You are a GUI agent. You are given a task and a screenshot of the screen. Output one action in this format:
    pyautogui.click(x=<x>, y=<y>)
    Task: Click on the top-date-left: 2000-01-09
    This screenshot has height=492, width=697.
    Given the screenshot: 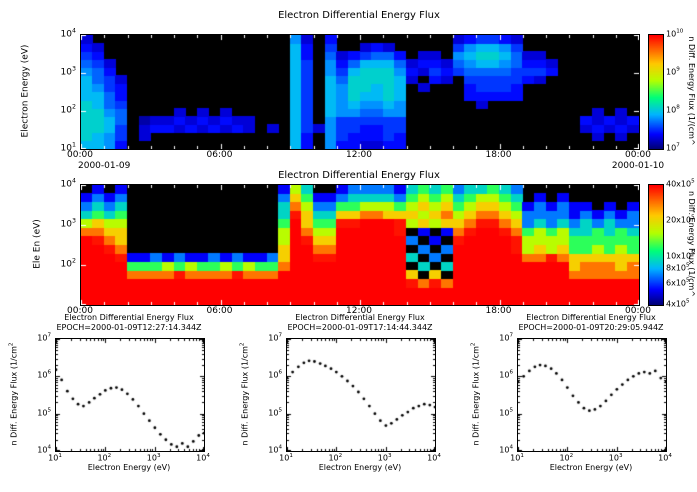 What is the action you would take?
    pyautogui.click(x=104, y=166)
    